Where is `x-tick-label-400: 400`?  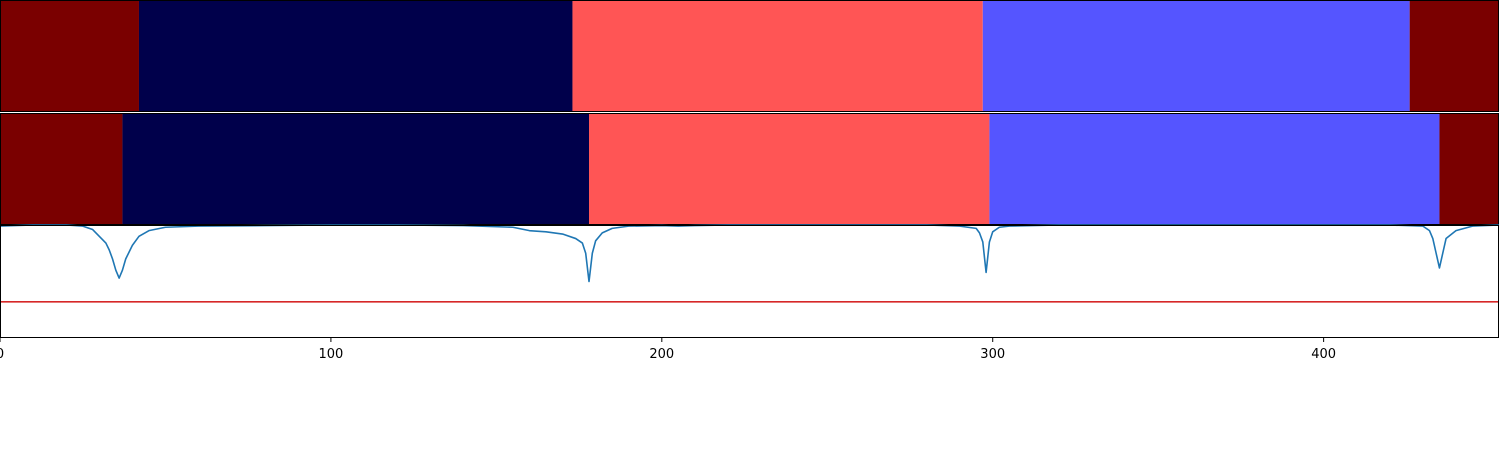
x-tick-label-400: 400 is located at coordinates (1323, 354).